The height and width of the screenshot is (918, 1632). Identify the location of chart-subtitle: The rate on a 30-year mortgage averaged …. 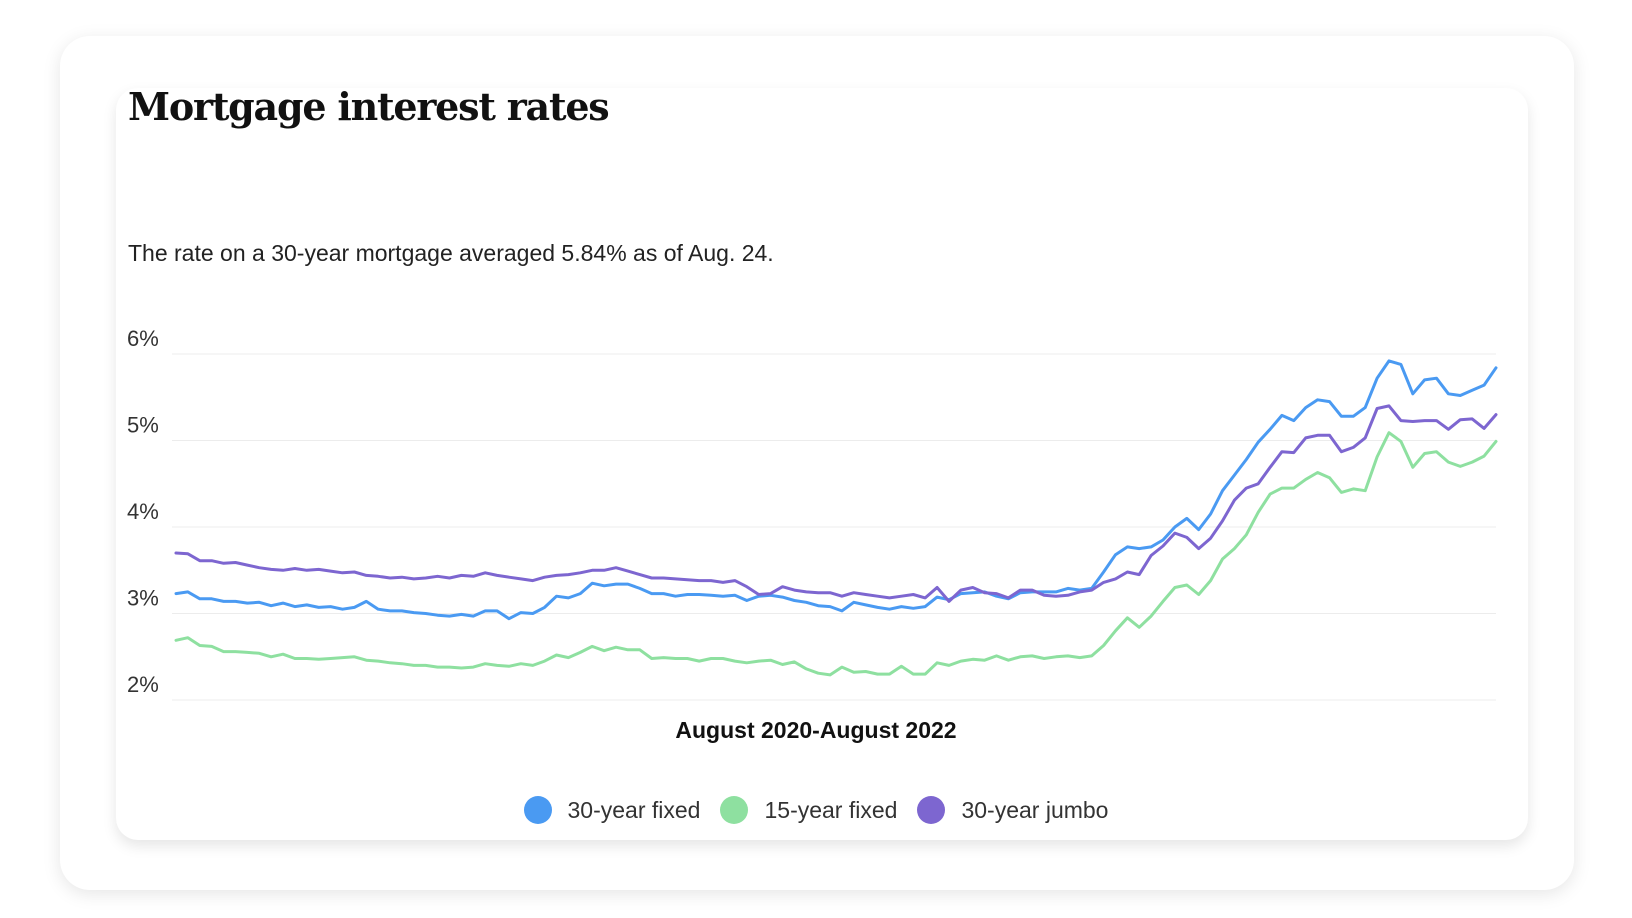
(451, 253).